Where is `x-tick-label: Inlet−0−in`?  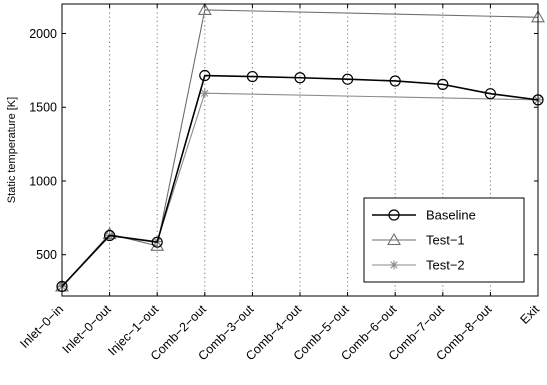
x-tick-label: Inlet−0−in is located at coordinates (41, 326).